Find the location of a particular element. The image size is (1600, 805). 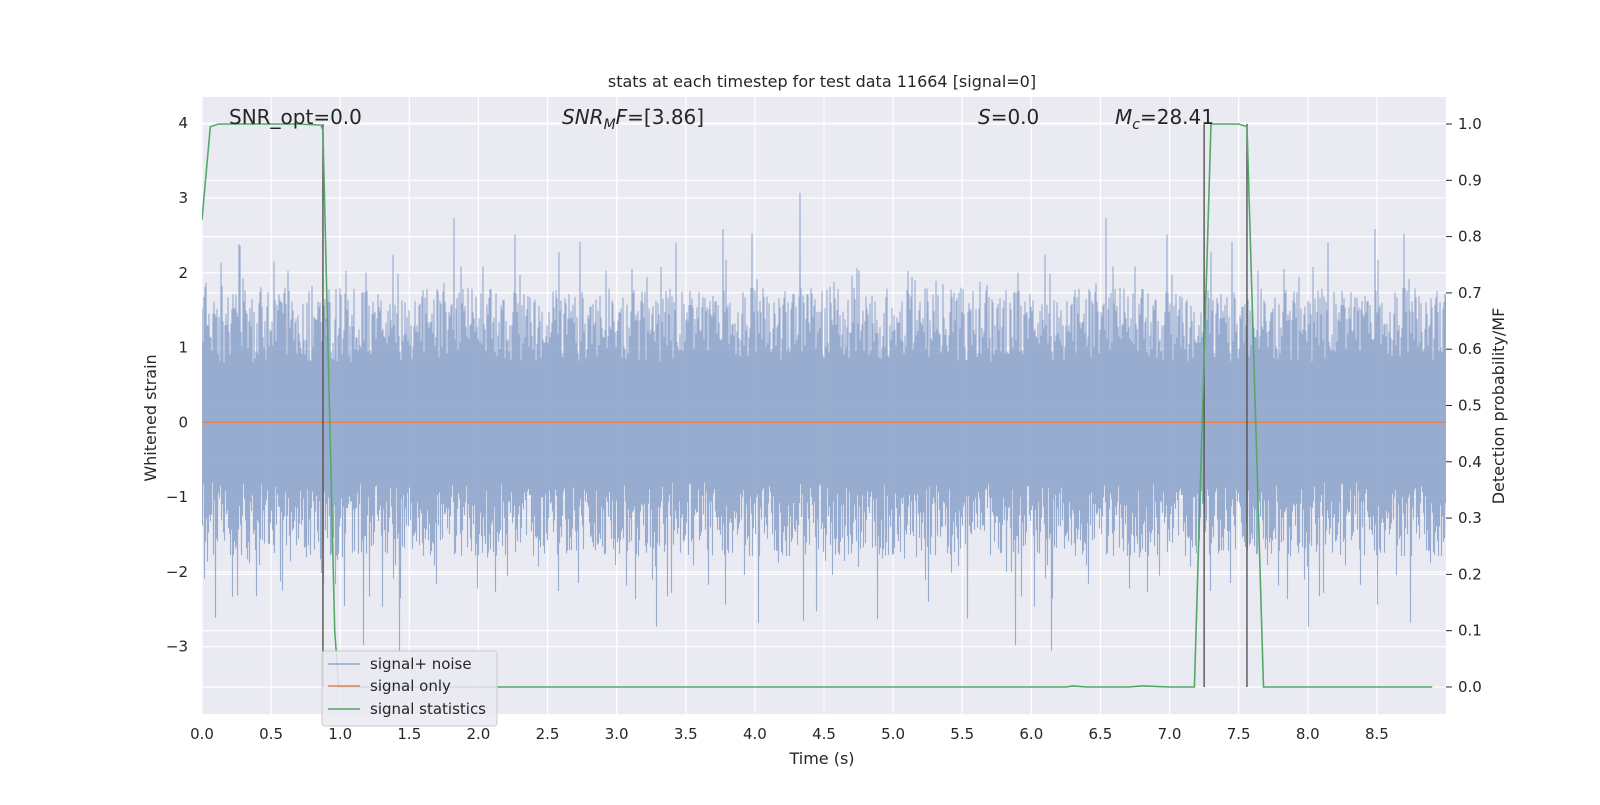

y-tick-label: −3 is located at coordinates (177, 647).